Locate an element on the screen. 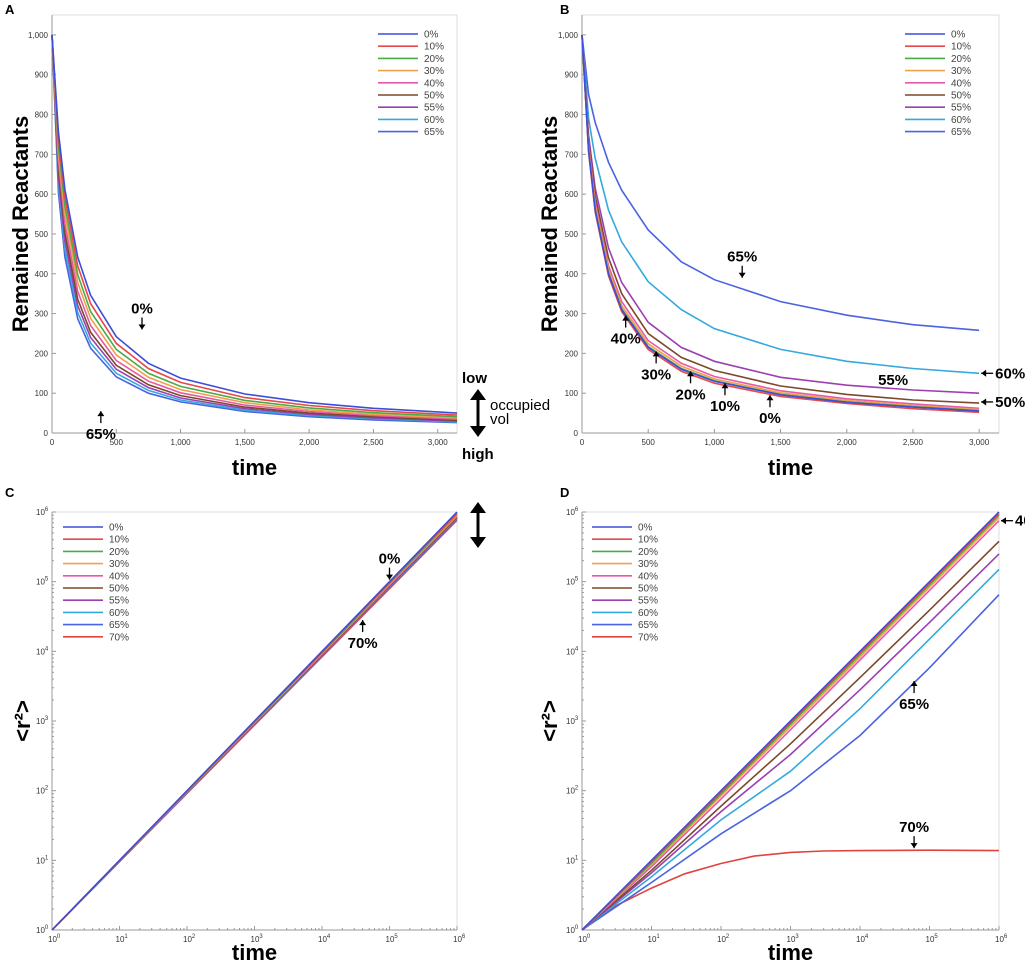 The image size is (1025, 966). x-tick-label: 10⁵ is located at coordinates (392, 939).